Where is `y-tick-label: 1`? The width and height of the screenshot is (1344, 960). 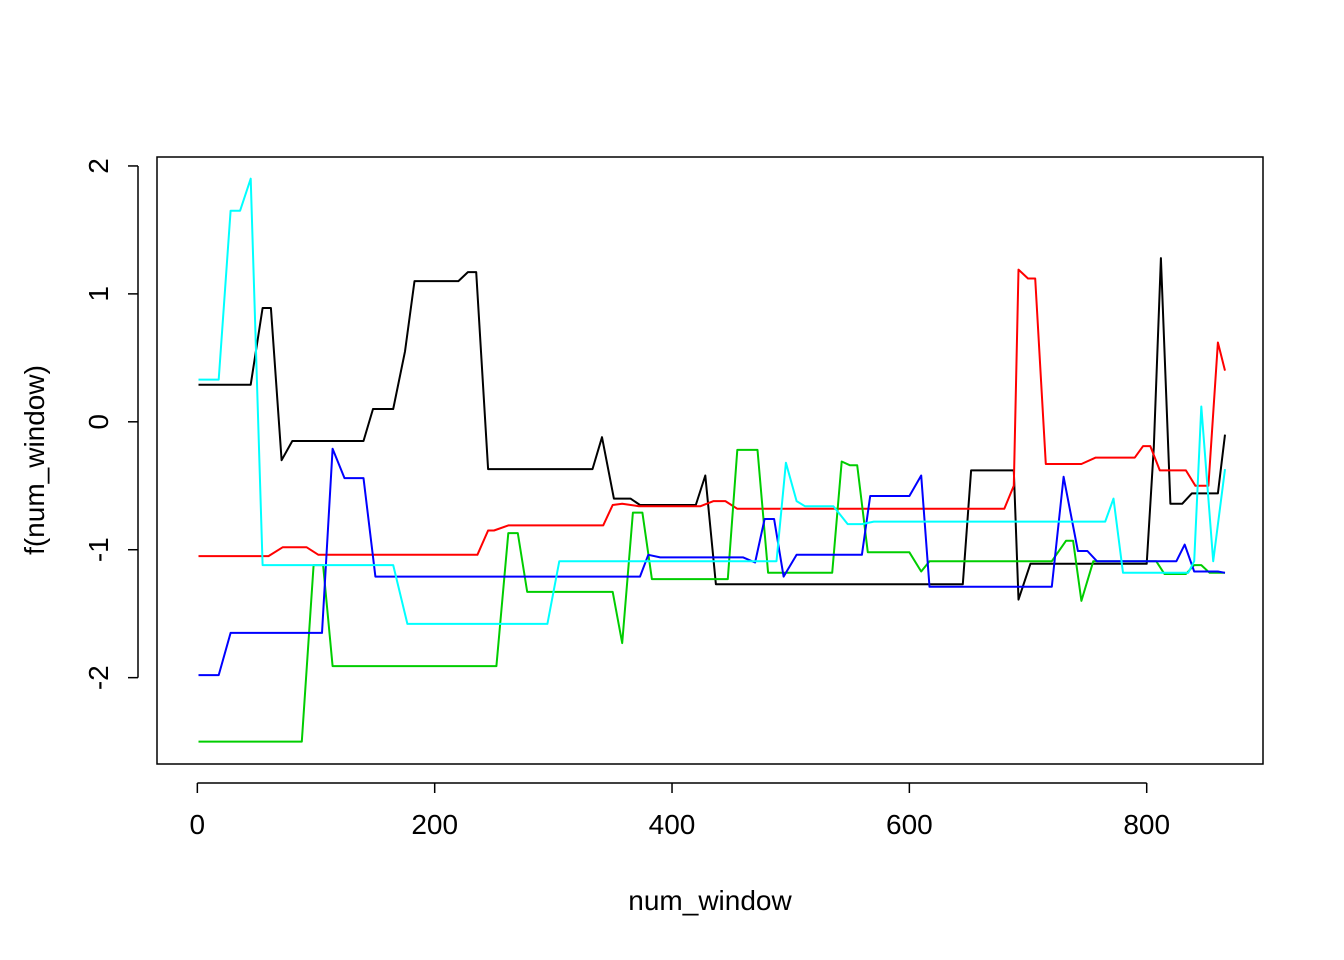
y-tick-label: 1 is located at coordinates (98, 294).